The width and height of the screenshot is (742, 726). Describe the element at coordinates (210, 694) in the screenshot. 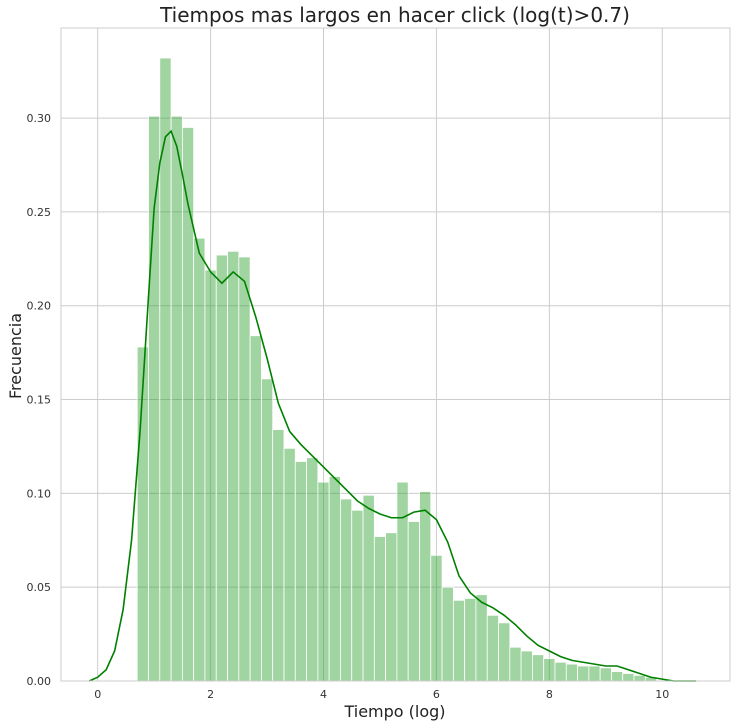

I see `x-tick-label: 2` at that location.